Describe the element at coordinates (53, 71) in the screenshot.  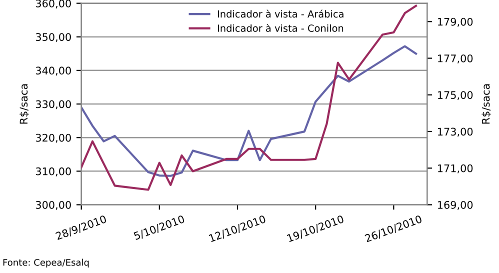
I see `y-tick-label: 340,00` at that location.